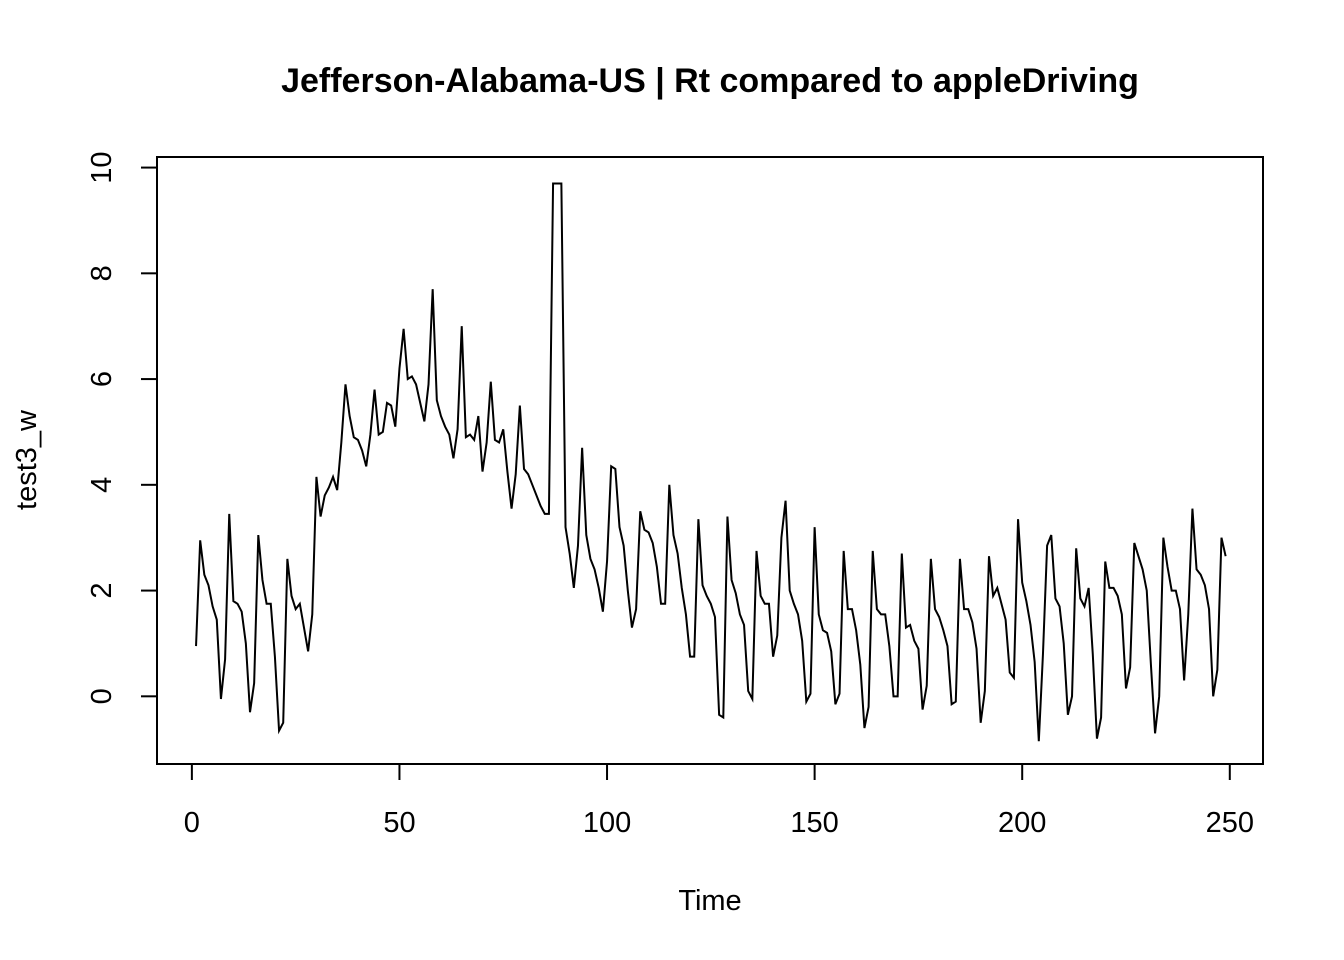 The image size is (1344, 960). What do you see at coordinates (27, 459) in the screenshot?
I see `y-axis-label: test3_w` at bounding box center [27, 459].